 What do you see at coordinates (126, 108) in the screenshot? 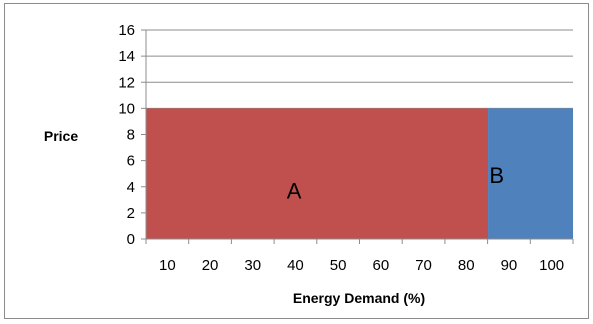
I see `y-tick-label: 10` at bounding box center [126, 108].